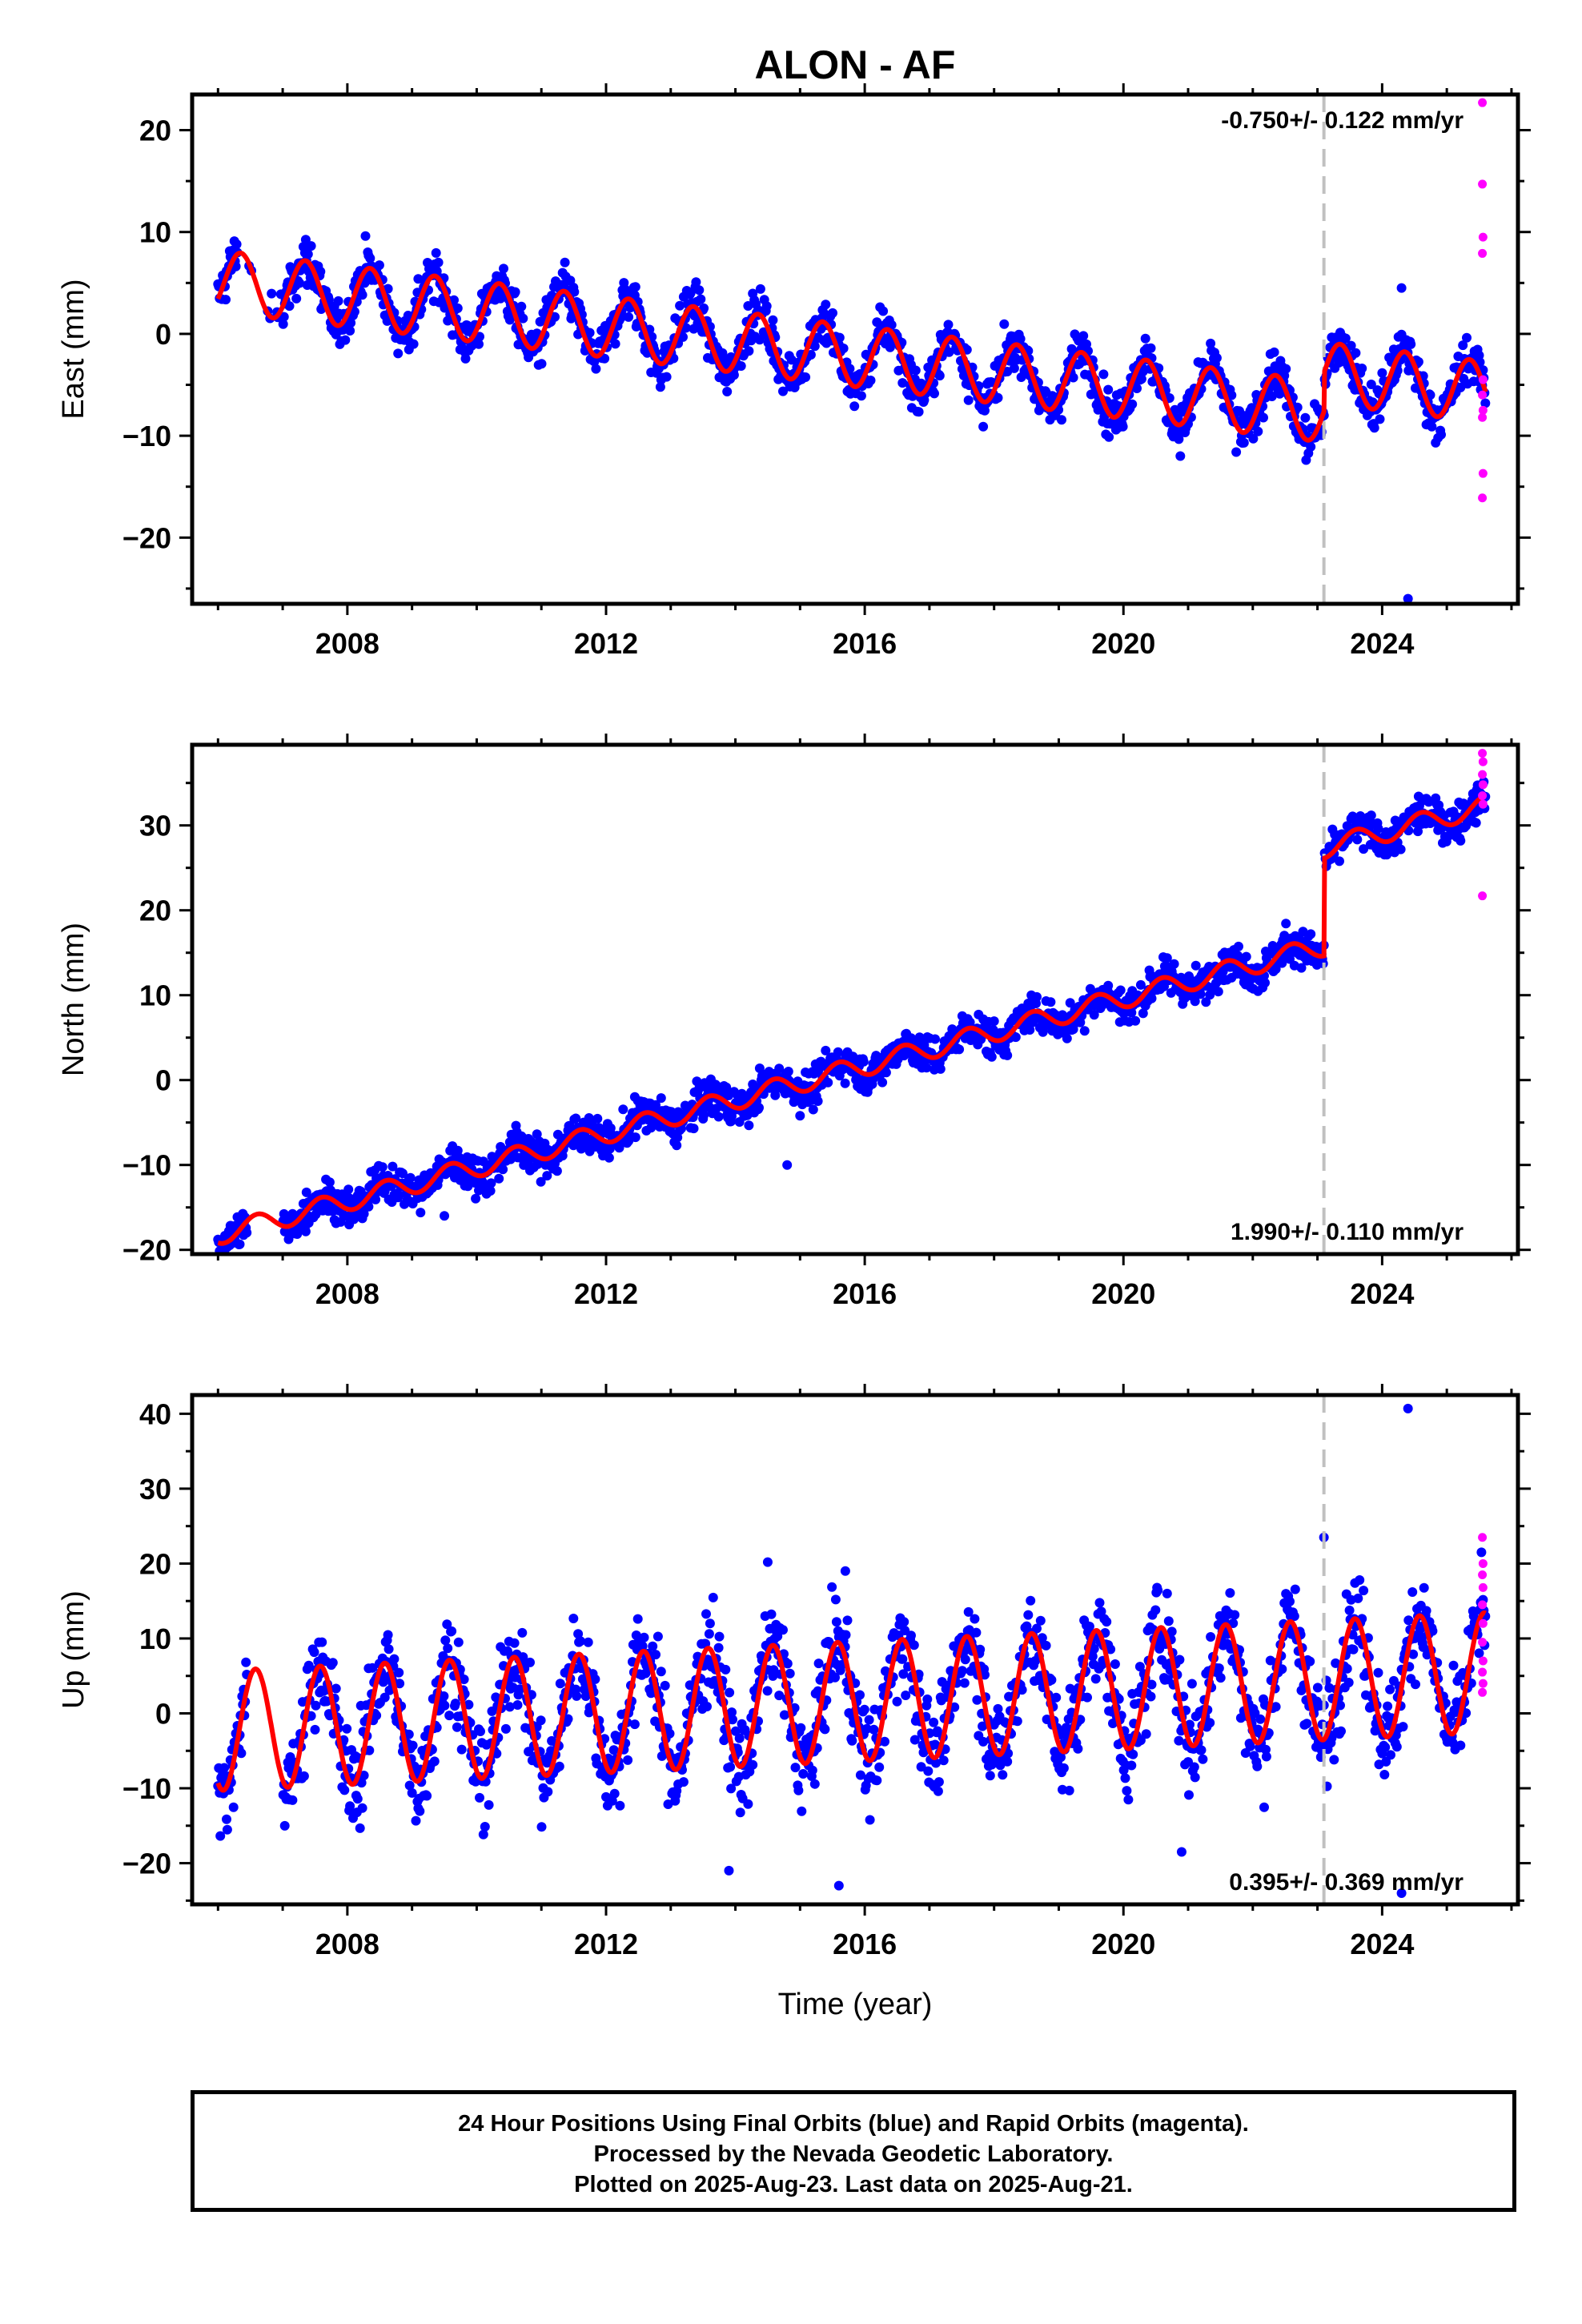  Describe the element at coordinates (1123, 644) in the screenshot. I see `x-tick-label: 2020` at that location.